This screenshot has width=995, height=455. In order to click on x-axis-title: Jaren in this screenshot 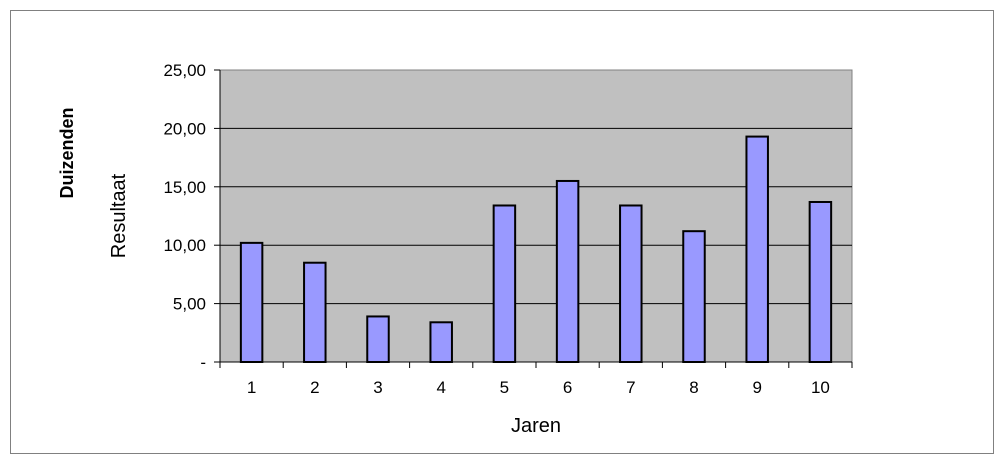, I will do `click(536, 426)`.